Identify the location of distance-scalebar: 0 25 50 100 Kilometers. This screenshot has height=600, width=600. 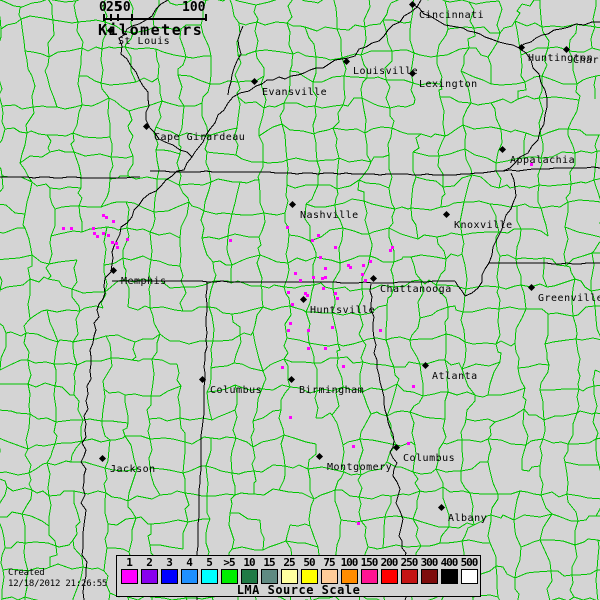
(166, 23).